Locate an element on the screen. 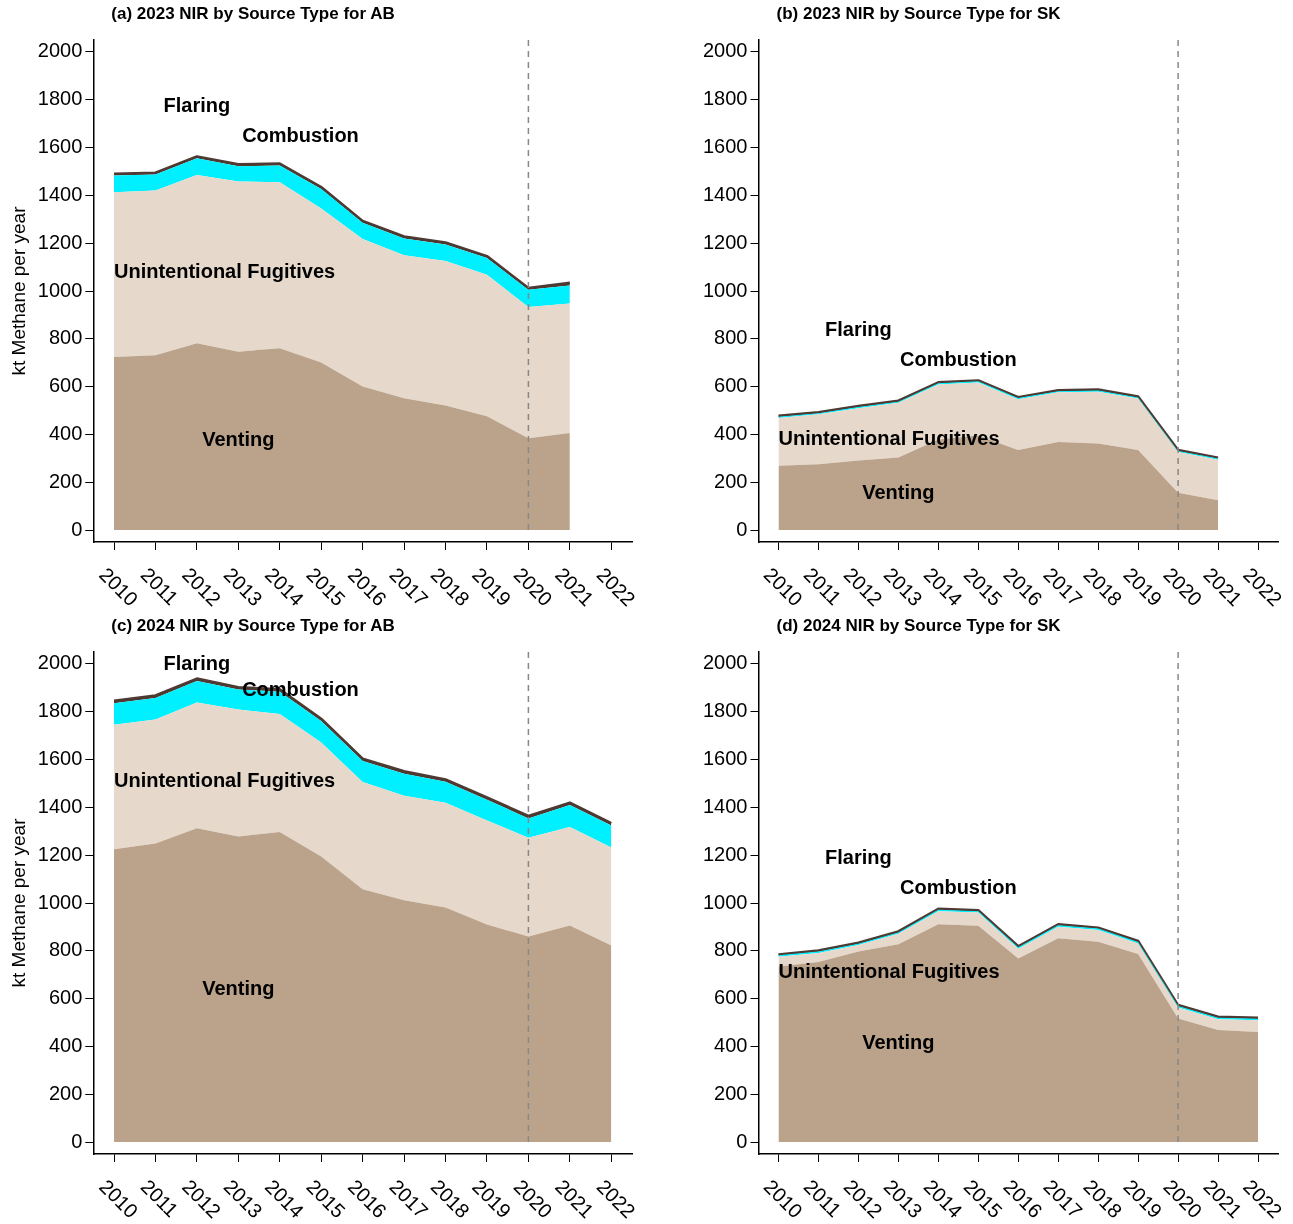 This screenshot has width=1293, height=1224. chart-title: (c) 2024 NIR by Source Type for AB is located at coordinates (253, 626).